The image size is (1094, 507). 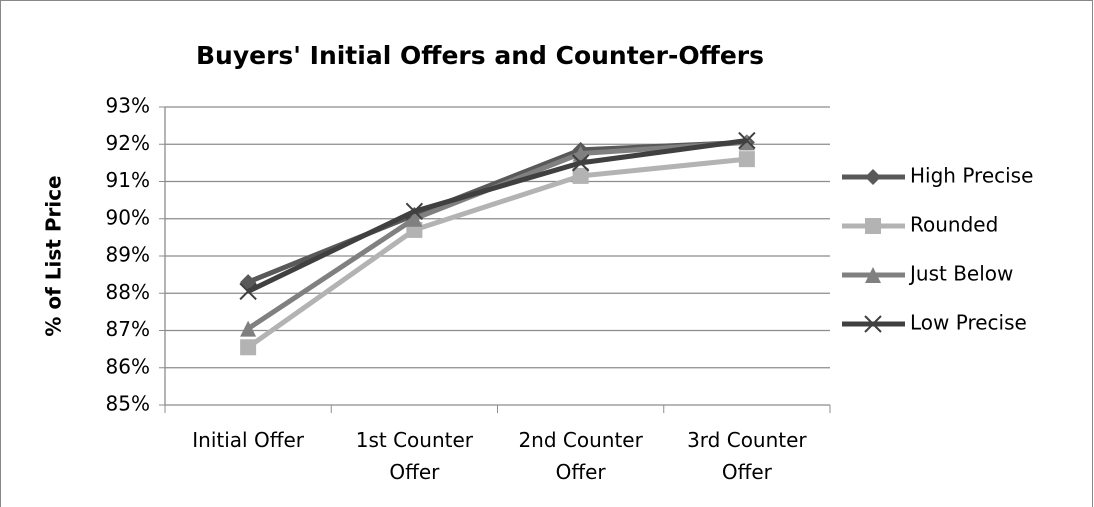 What do you see at coordinates (128, 217) in the screenshot?
I see `y-tick-label: 90%` at bounding box center [128, 217].